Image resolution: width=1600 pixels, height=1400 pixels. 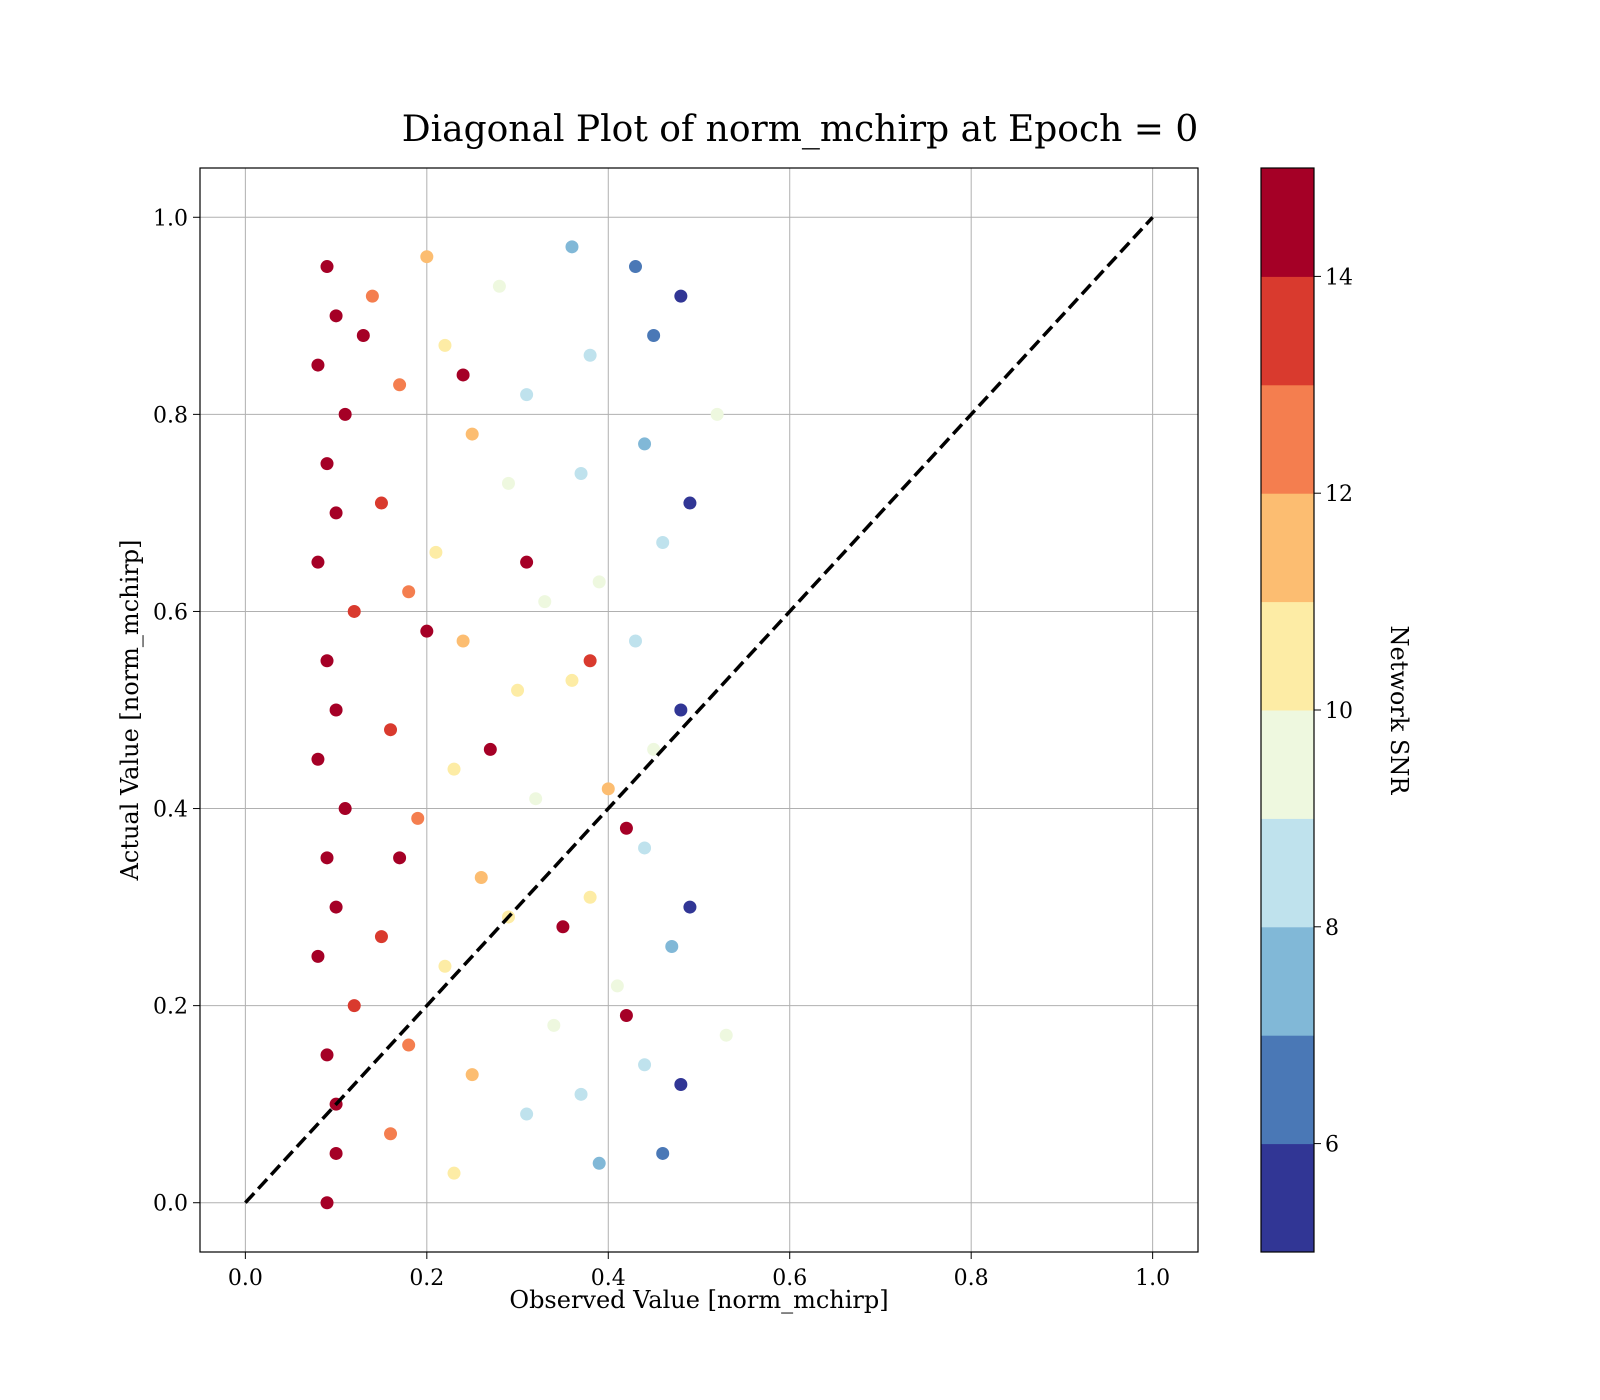 I want to click on x-tick-label: 0.8, so click(x=971, y=1278).